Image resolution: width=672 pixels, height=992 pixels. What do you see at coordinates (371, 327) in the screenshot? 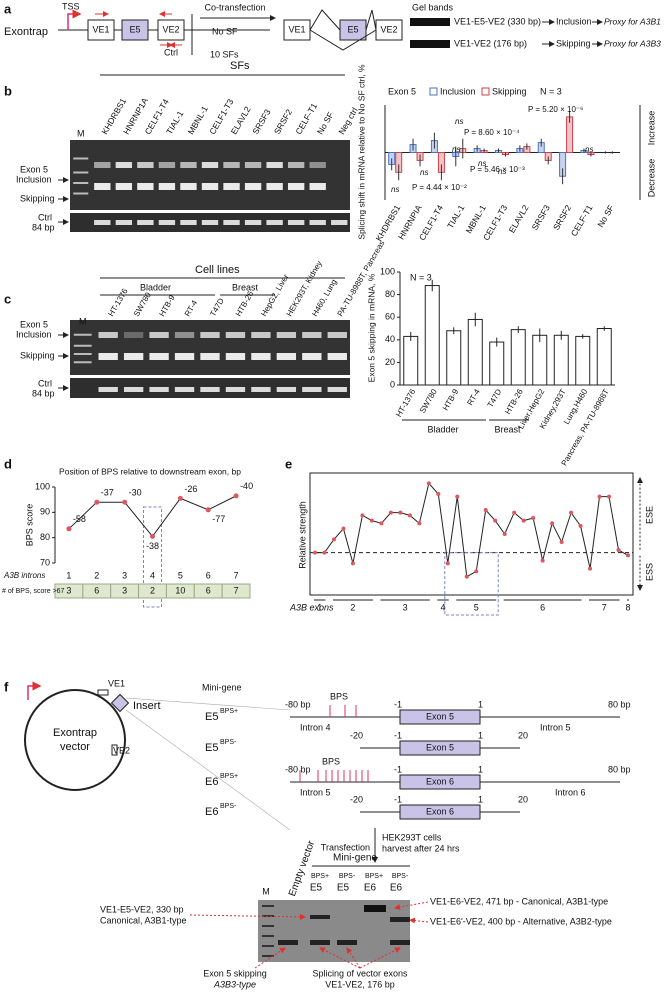
I see `label: Exon 5 skipping in mRNA, %` at bounding box center [371, 327].